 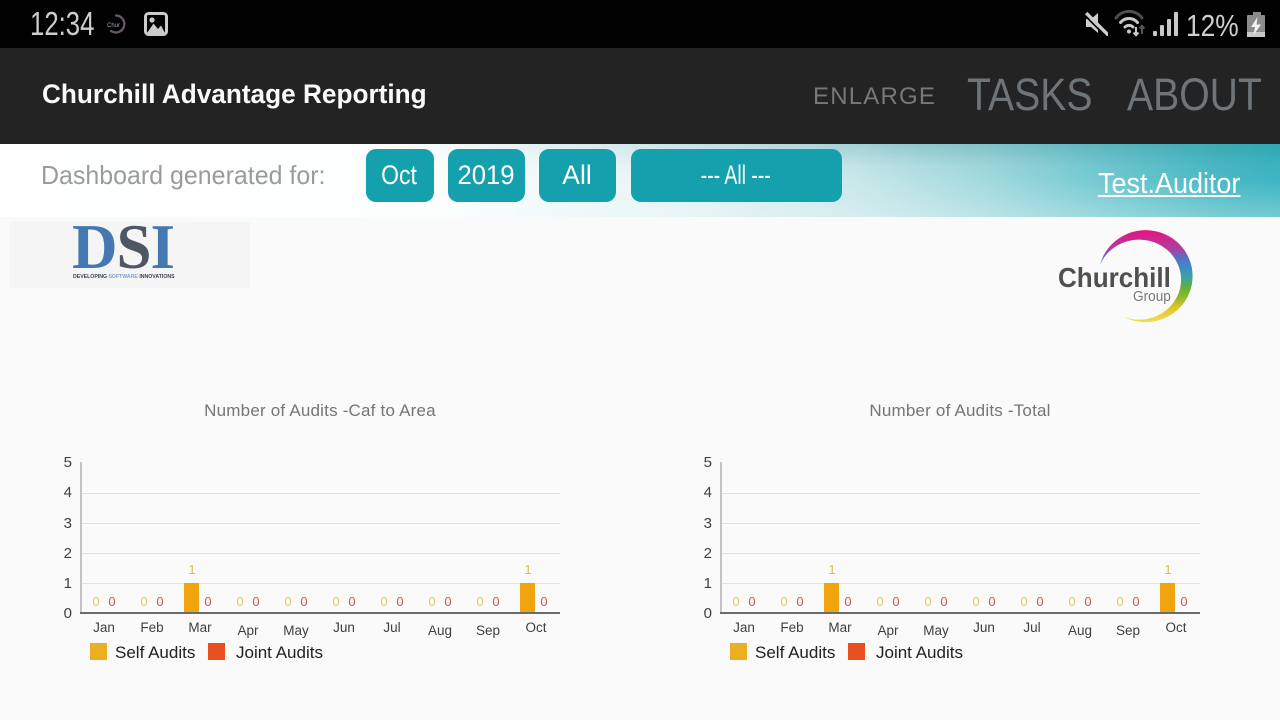 I want to click on svg-text: Chur, so click(x=113, y=26).